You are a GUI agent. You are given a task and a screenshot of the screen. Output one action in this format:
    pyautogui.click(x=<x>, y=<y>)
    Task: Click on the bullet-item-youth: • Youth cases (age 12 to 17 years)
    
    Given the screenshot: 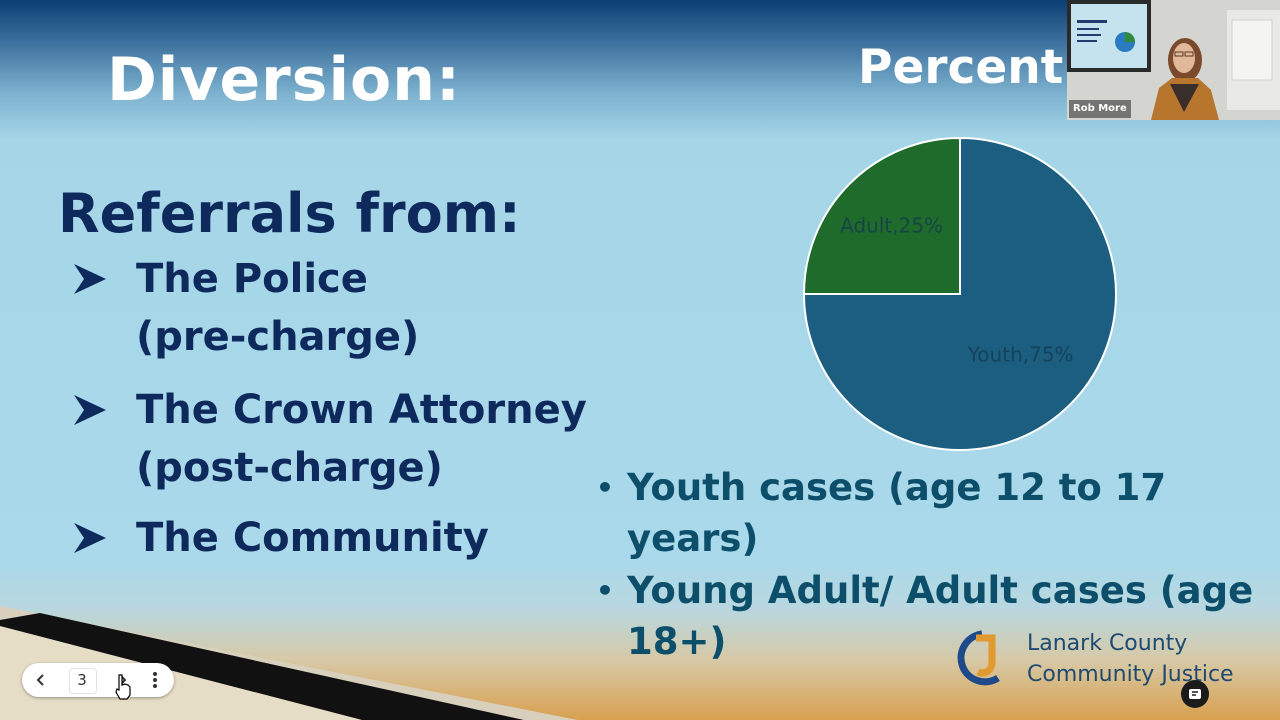 What is the action you would take?
    pyautogui.click(x=881, y=513)
    